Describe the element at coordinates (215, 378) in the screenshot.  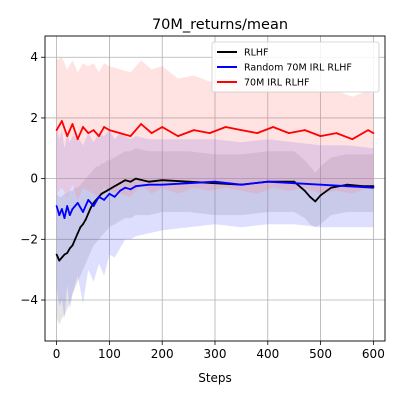
I see `x-axis-label: Steps` at that location.